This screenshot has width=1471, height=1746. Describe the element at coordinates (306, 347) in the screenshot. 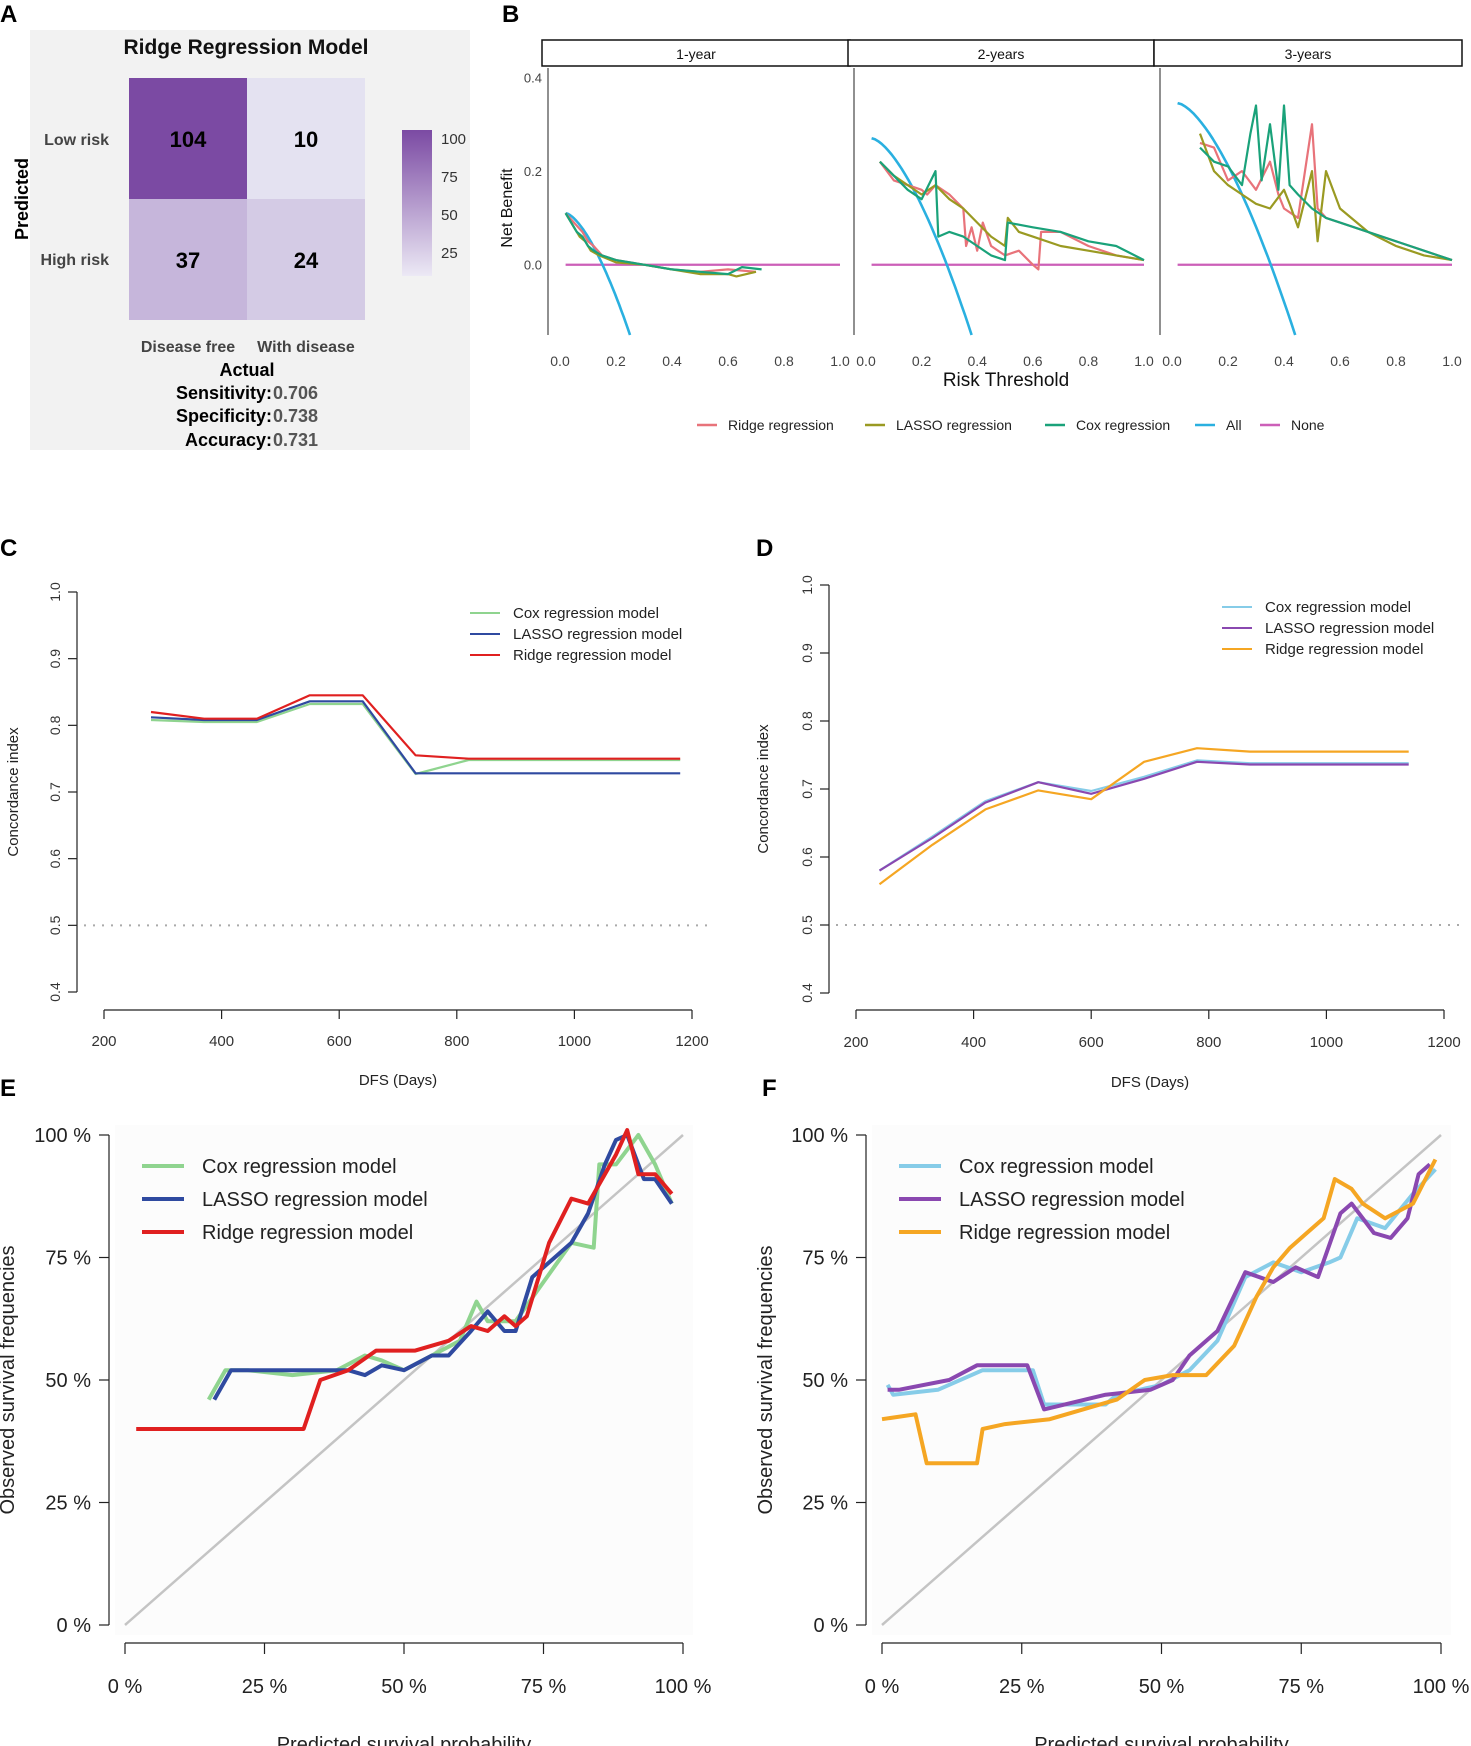

I see `col-label-with-disease: With disease` at that location.